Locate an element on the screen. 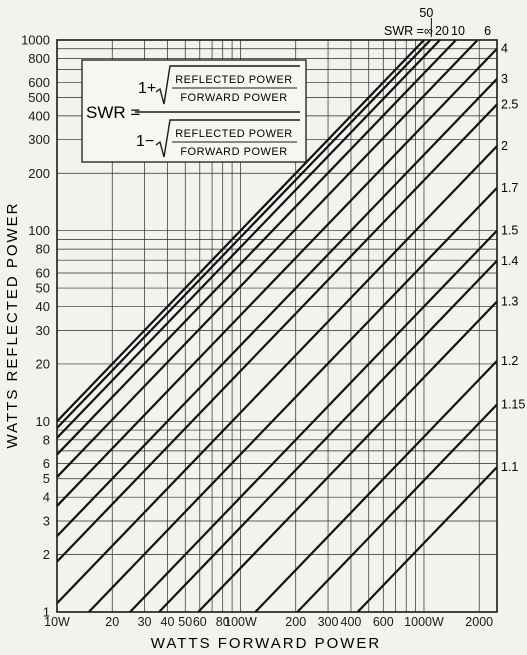 This screenshot has width=527, height=655. swr-label-2: 2 is located at coordinates (504, 146).